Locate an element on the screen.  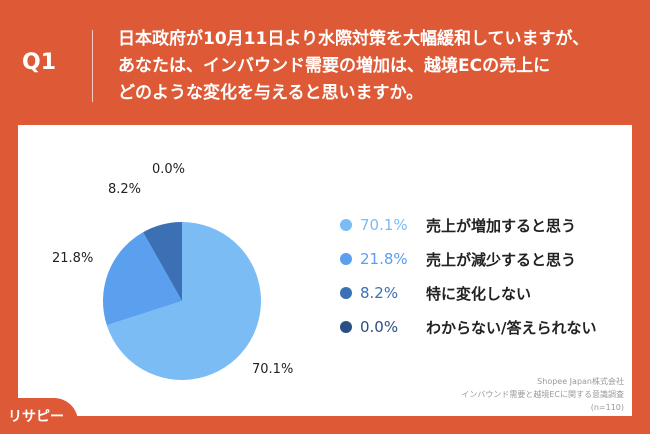
legend-label: 売上が増加すると思う is located at coordinates (501, 225).